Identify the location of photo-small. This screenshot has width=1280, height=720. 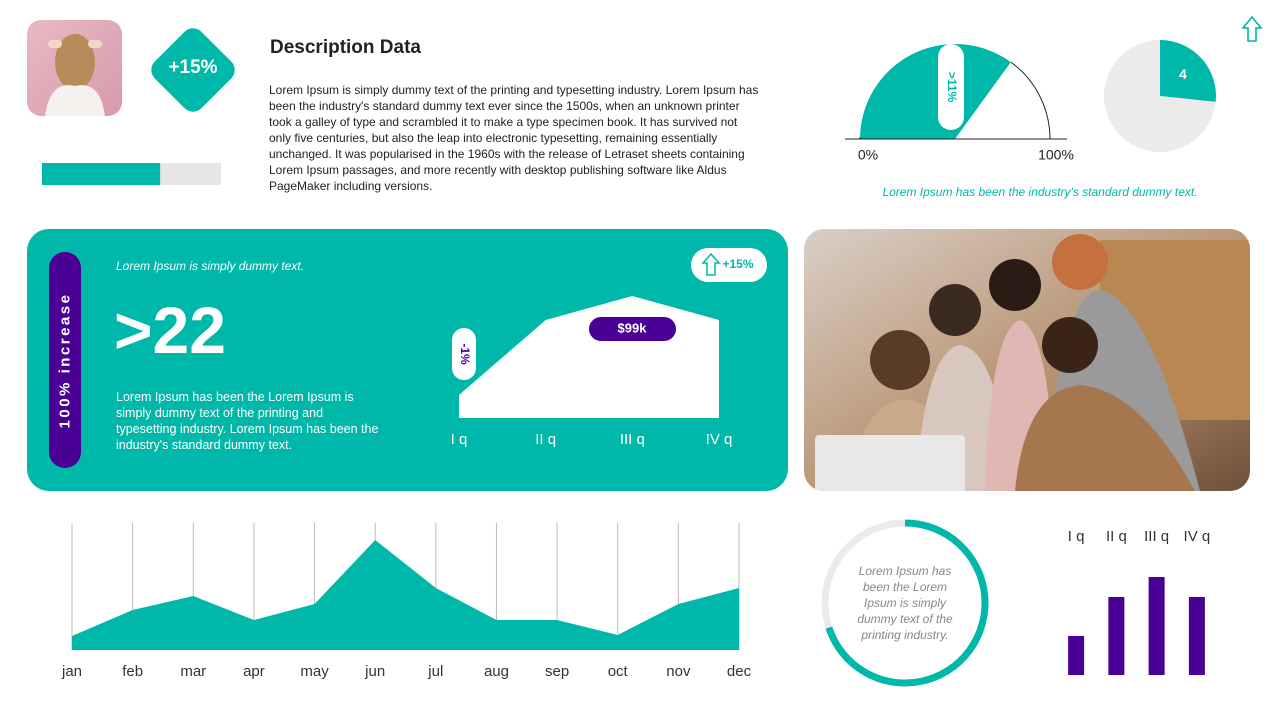
(74, 68).